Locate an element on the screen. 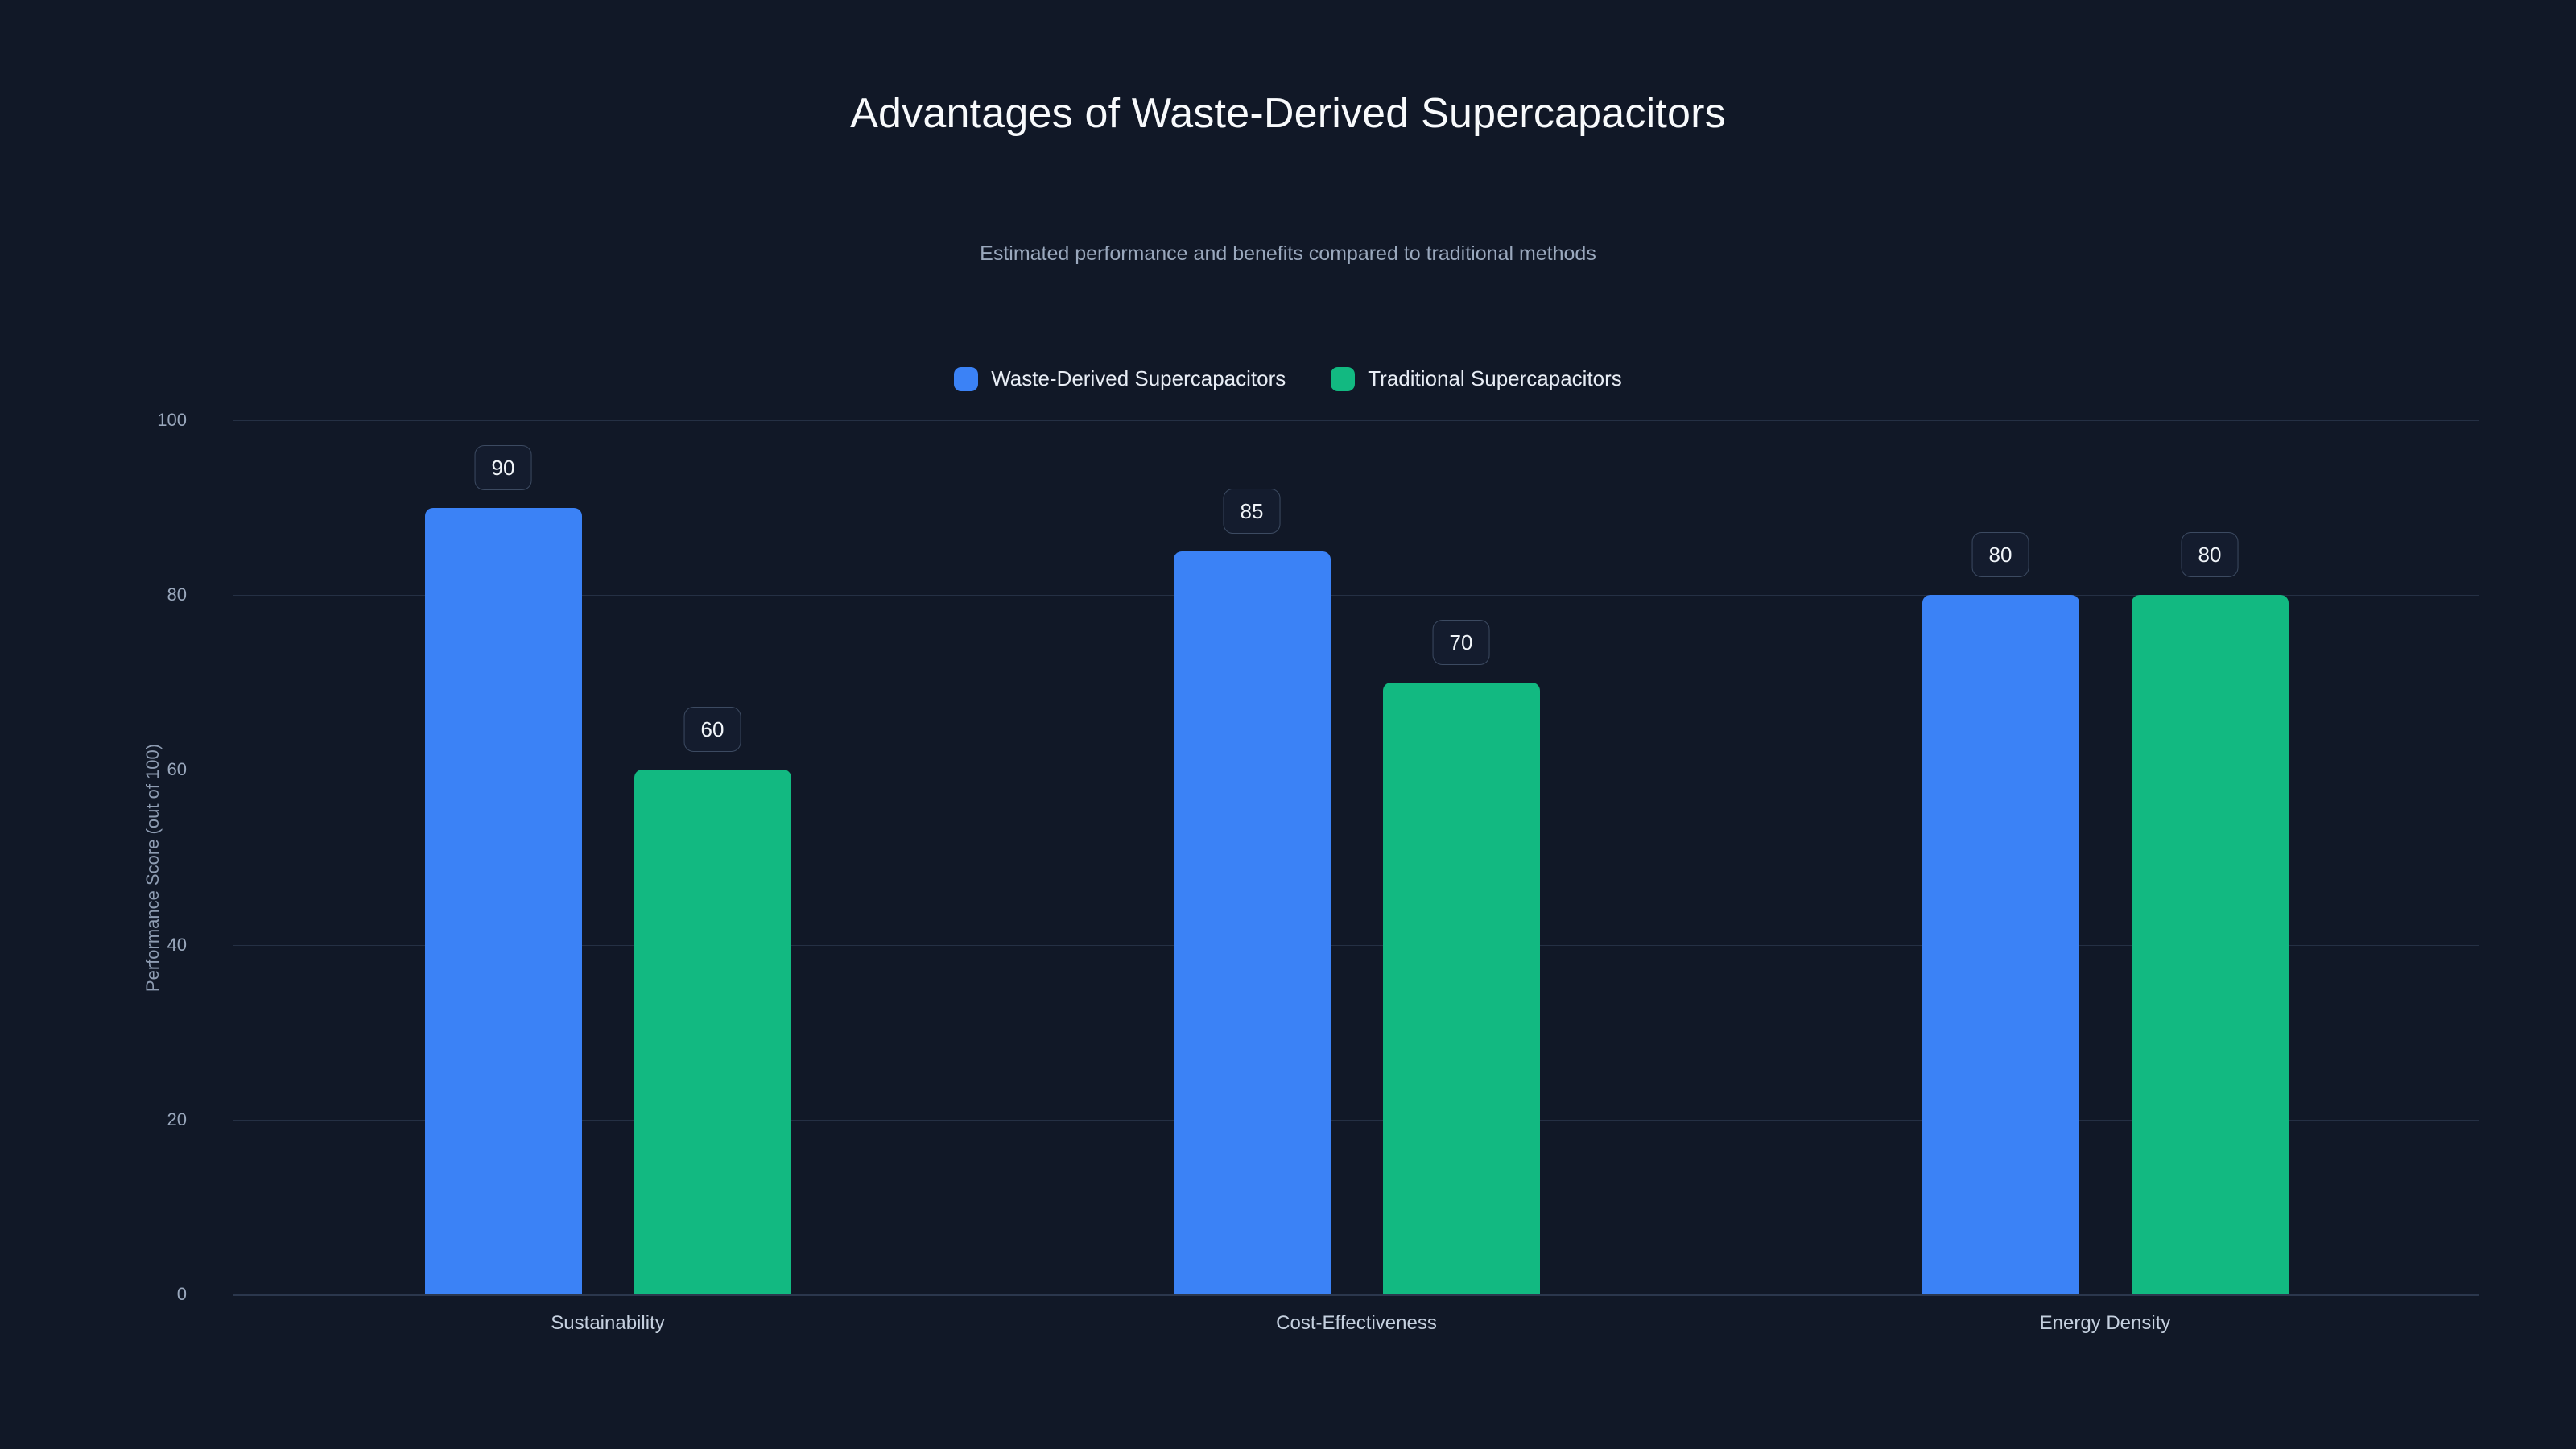 The height and width of the screenshot is (1449, 2576). legend-item: Waste-Derived Supercapacitors is located at coordinates (1120, 378).